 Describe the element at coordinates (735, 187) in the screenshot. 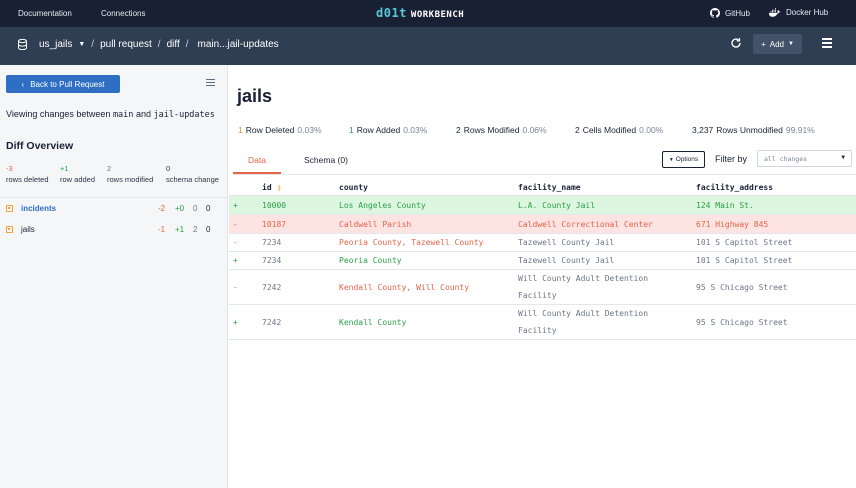

I see `col-facility-address: facility_address` at that location.